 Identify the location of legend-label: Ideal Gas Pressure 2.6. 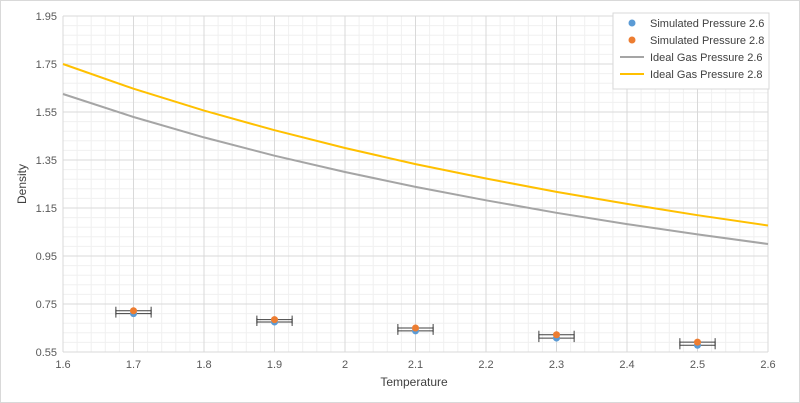
(706, 58).